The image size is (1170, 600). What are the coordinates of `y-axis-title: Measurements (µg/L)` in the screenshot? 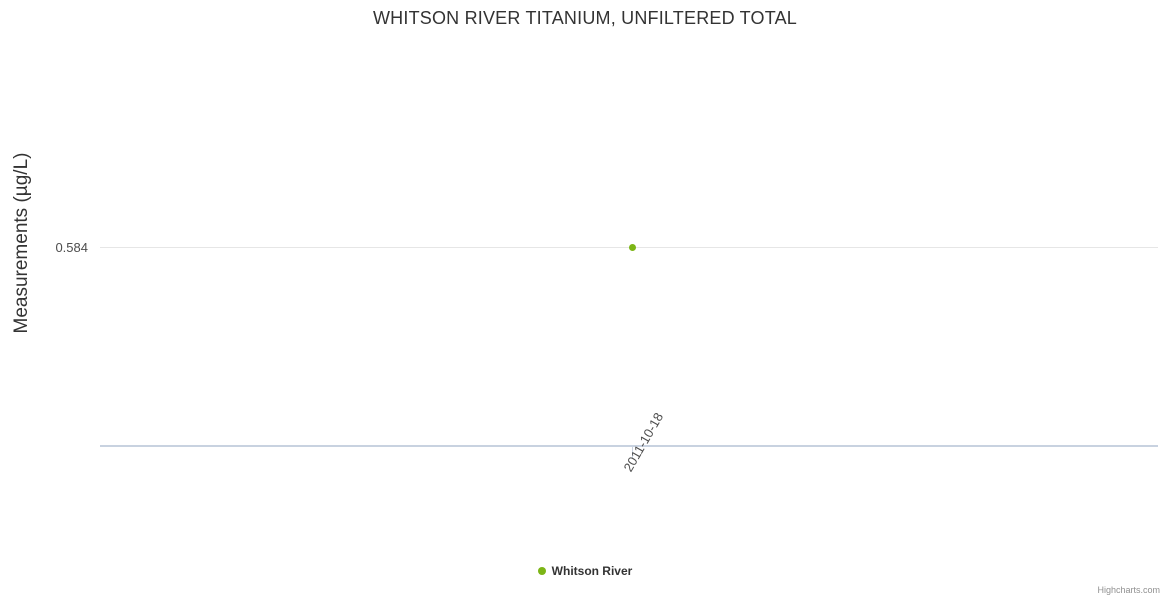 It's located at (21, 243).